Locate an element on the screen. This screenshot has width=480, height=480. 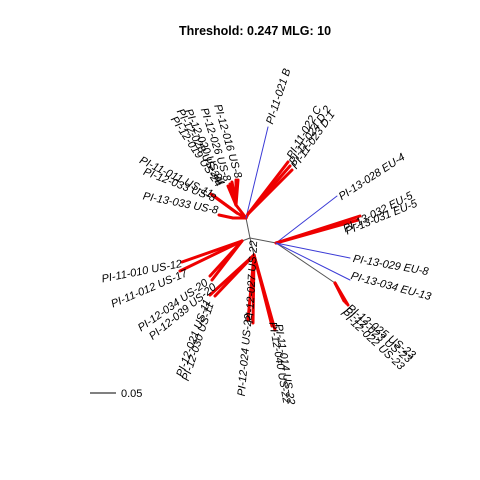
tip-label: PI-11-021 B is located at coordinates (278, 96).